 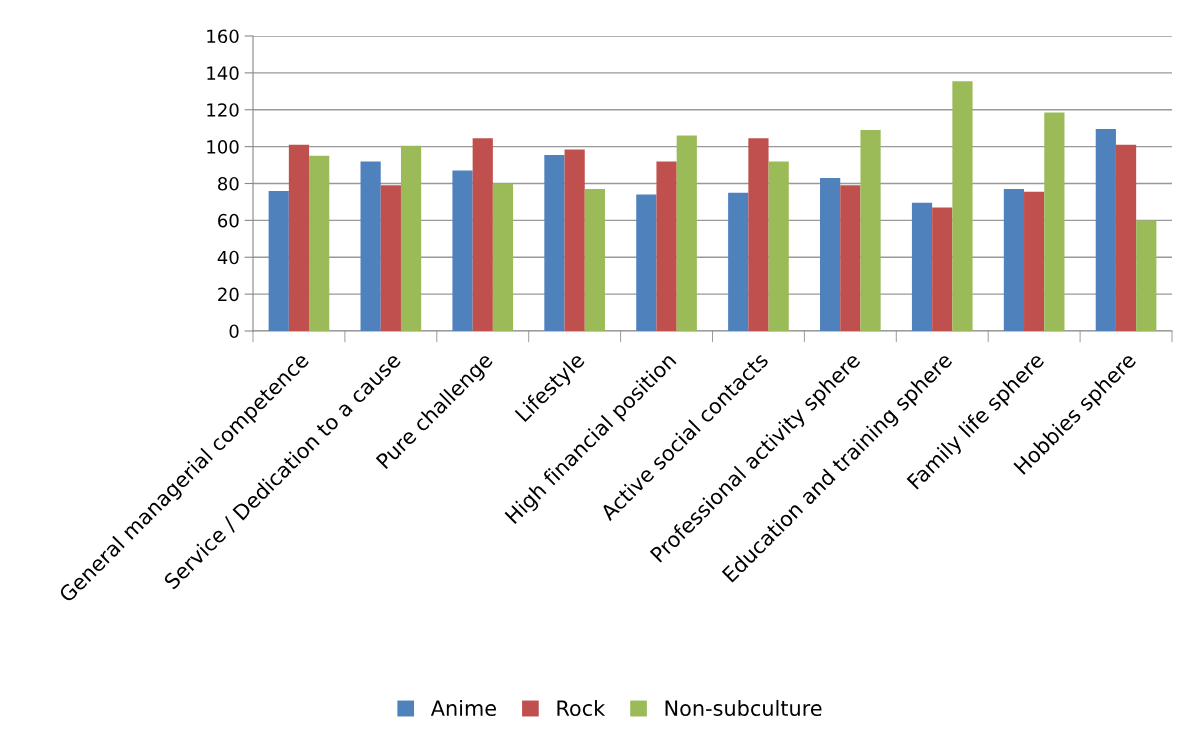 I want to click on legend-label: Rock, so click(x=581, y=708).